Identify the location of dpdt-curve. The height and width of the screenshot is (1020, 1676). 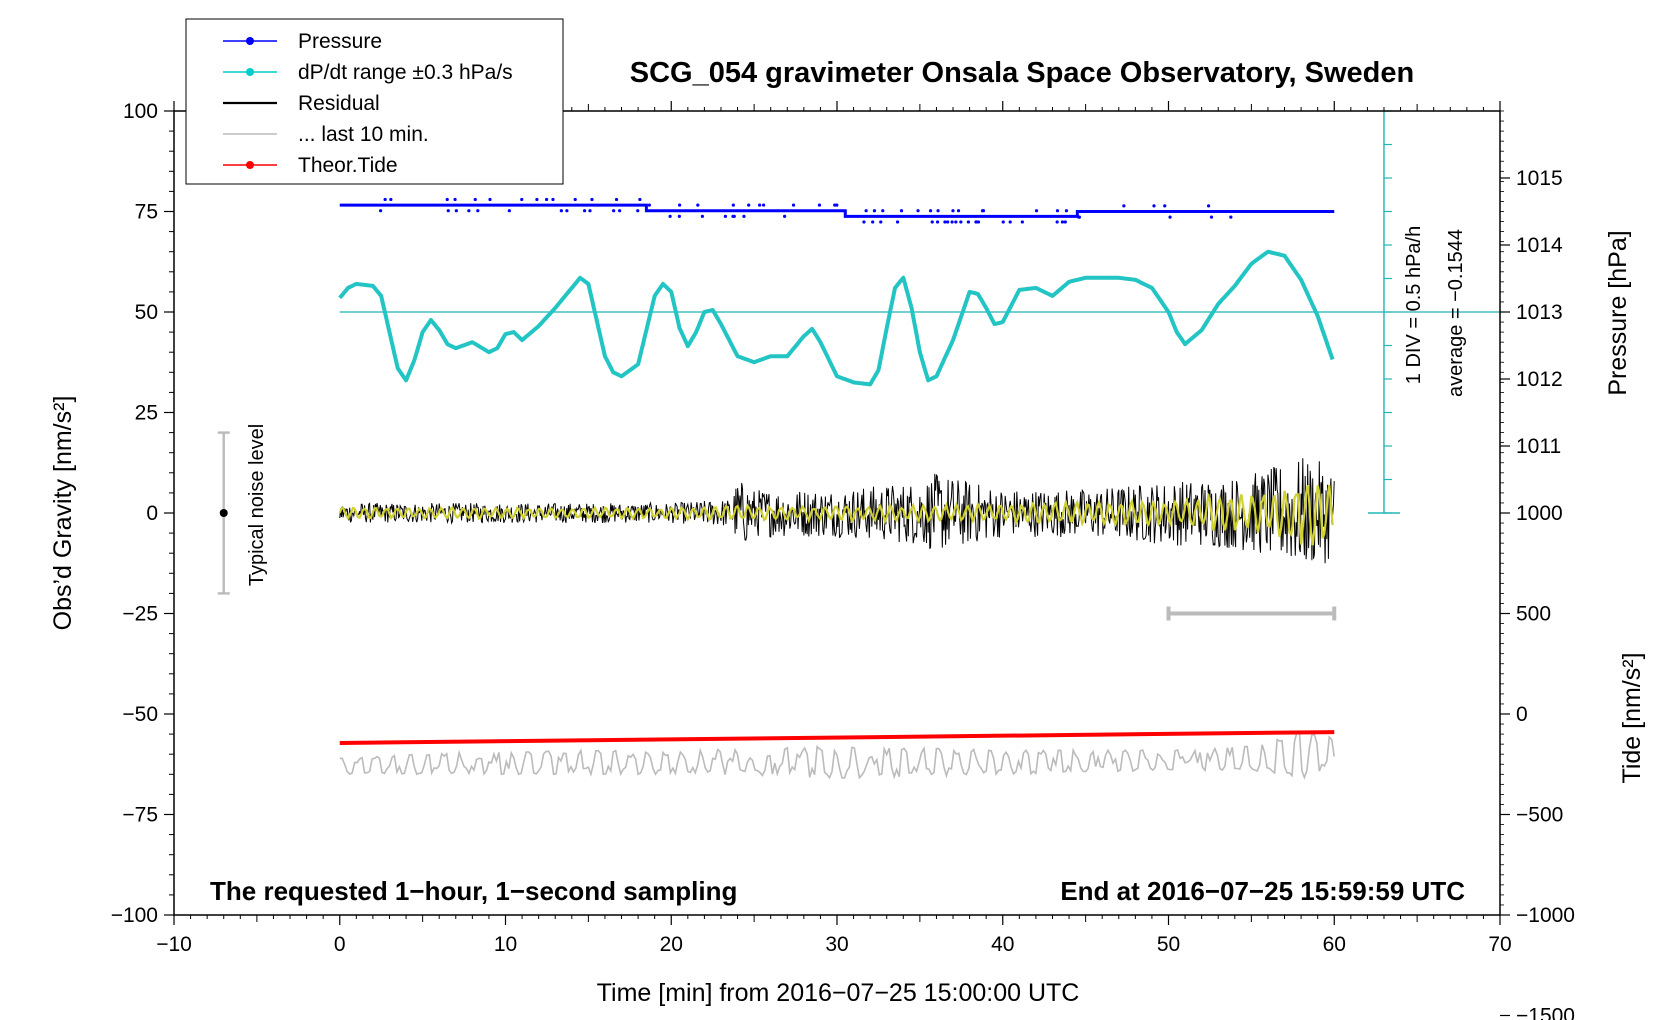
(836, 318).